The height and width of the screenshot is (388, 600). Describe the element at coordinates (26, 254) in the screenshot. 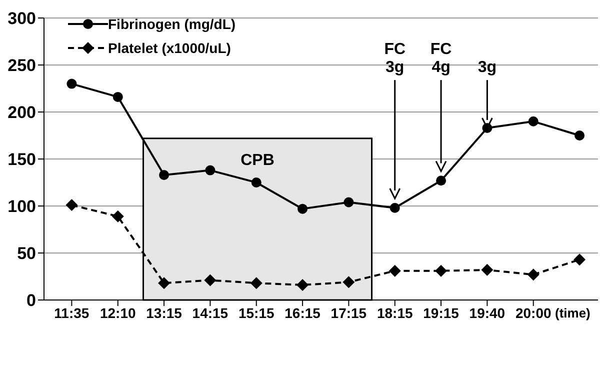

I see `y-tick-label: 50` at that location.